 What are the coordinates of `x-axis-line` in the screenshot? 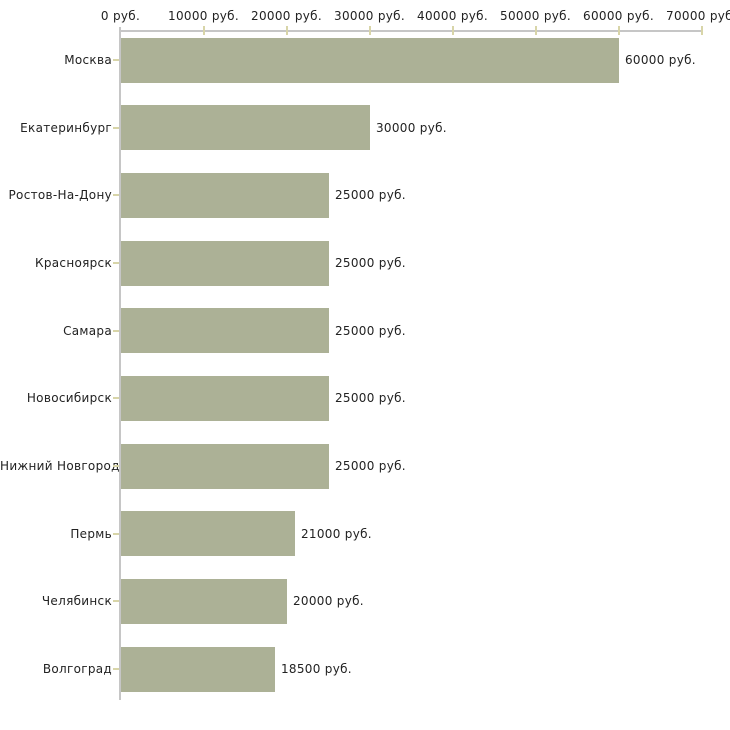 It's located at (411, 31).